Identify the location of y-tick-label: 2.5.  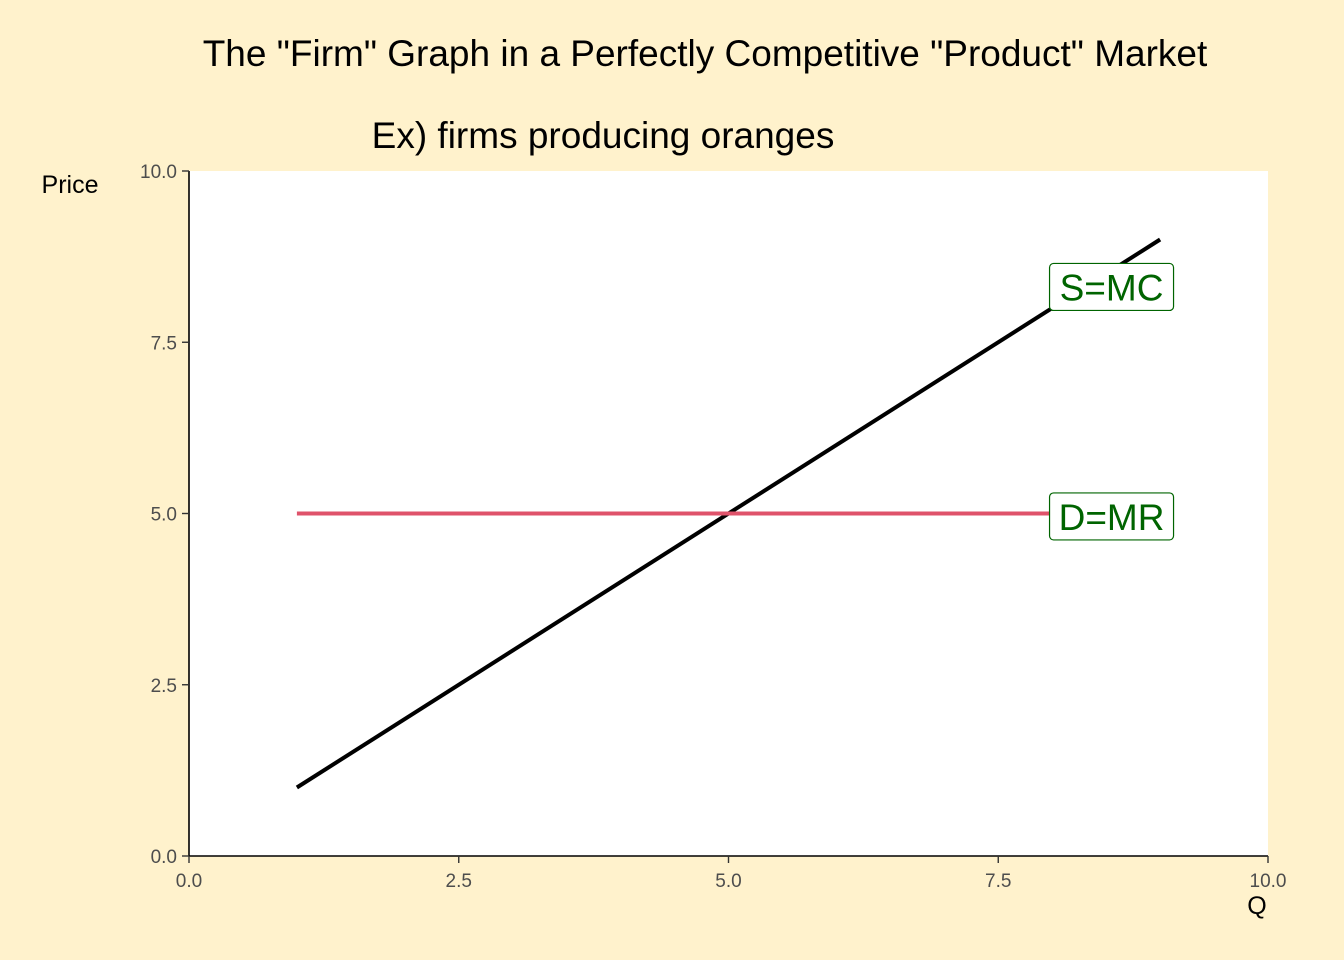
(164, 686).